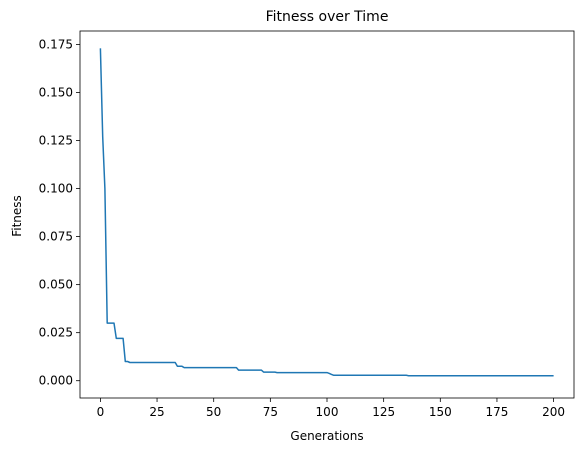  Describe the element at coordinates (56, 92) in the screenshot. I see `y-tick-label: 0.150` at that location.